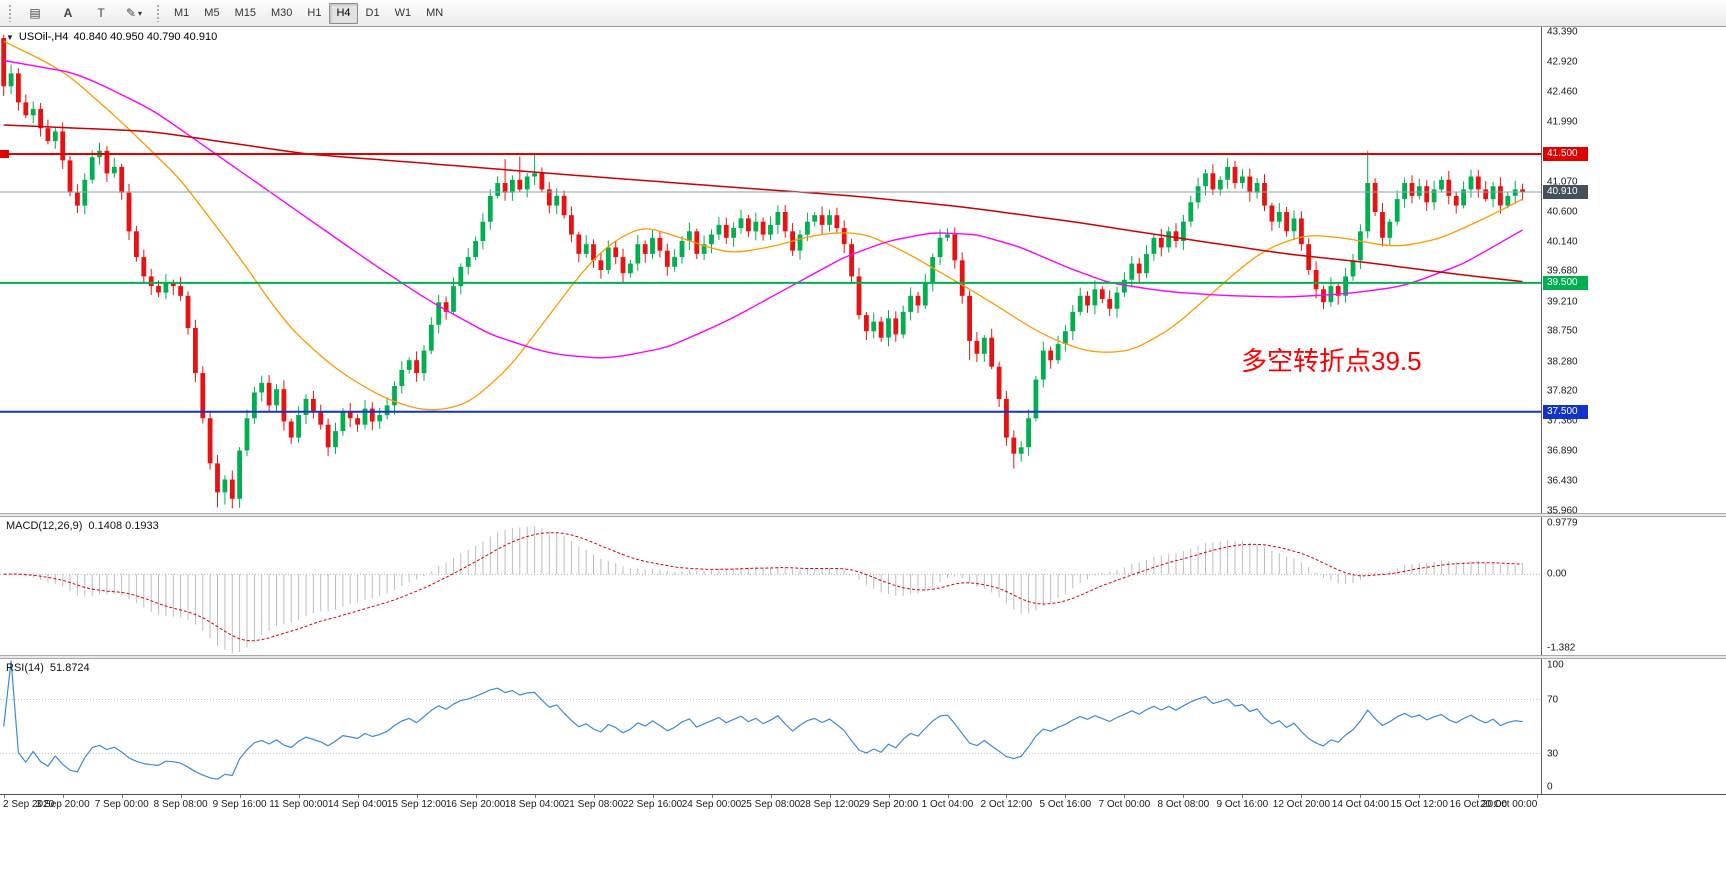  Describe the element at coordinates (121, 804) in the screenshot. I see `time-label: 7 Sep 00:00` at that location.